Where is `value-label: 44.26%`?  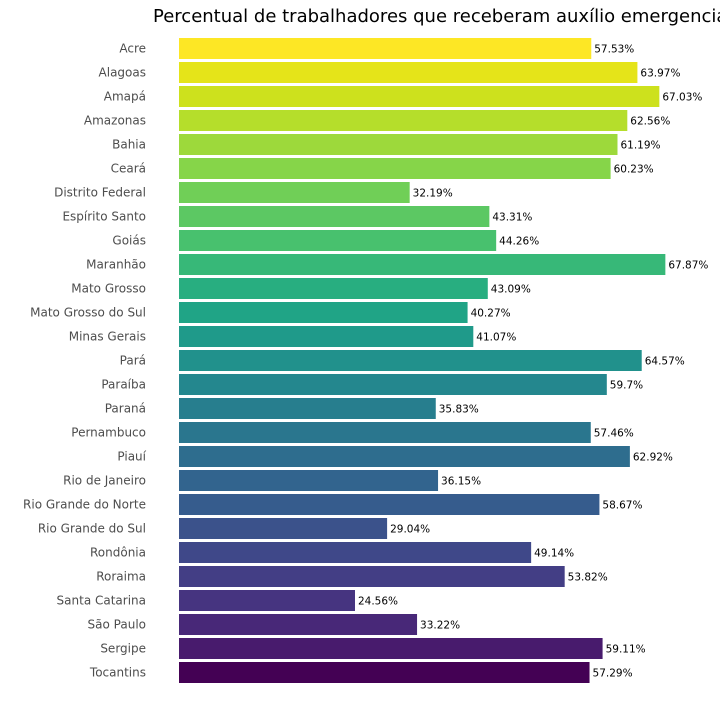 value-label: 44.26% is located at coordinates (519, 242).